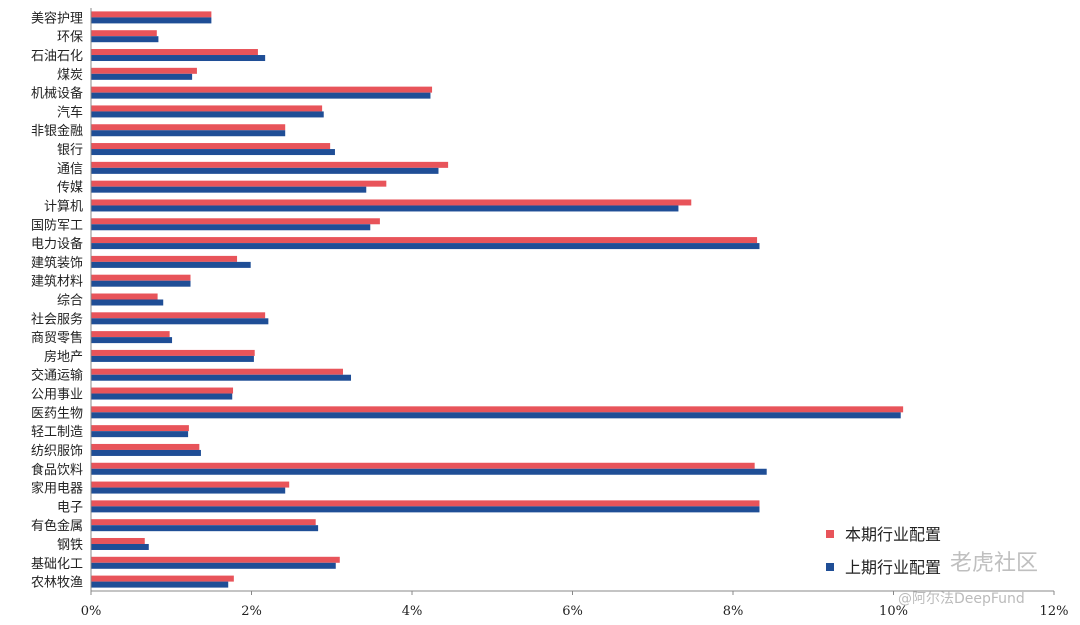  Describe the element at coordinates (70, 169) in the screenshot. I see `category-label: 通信` at that location.